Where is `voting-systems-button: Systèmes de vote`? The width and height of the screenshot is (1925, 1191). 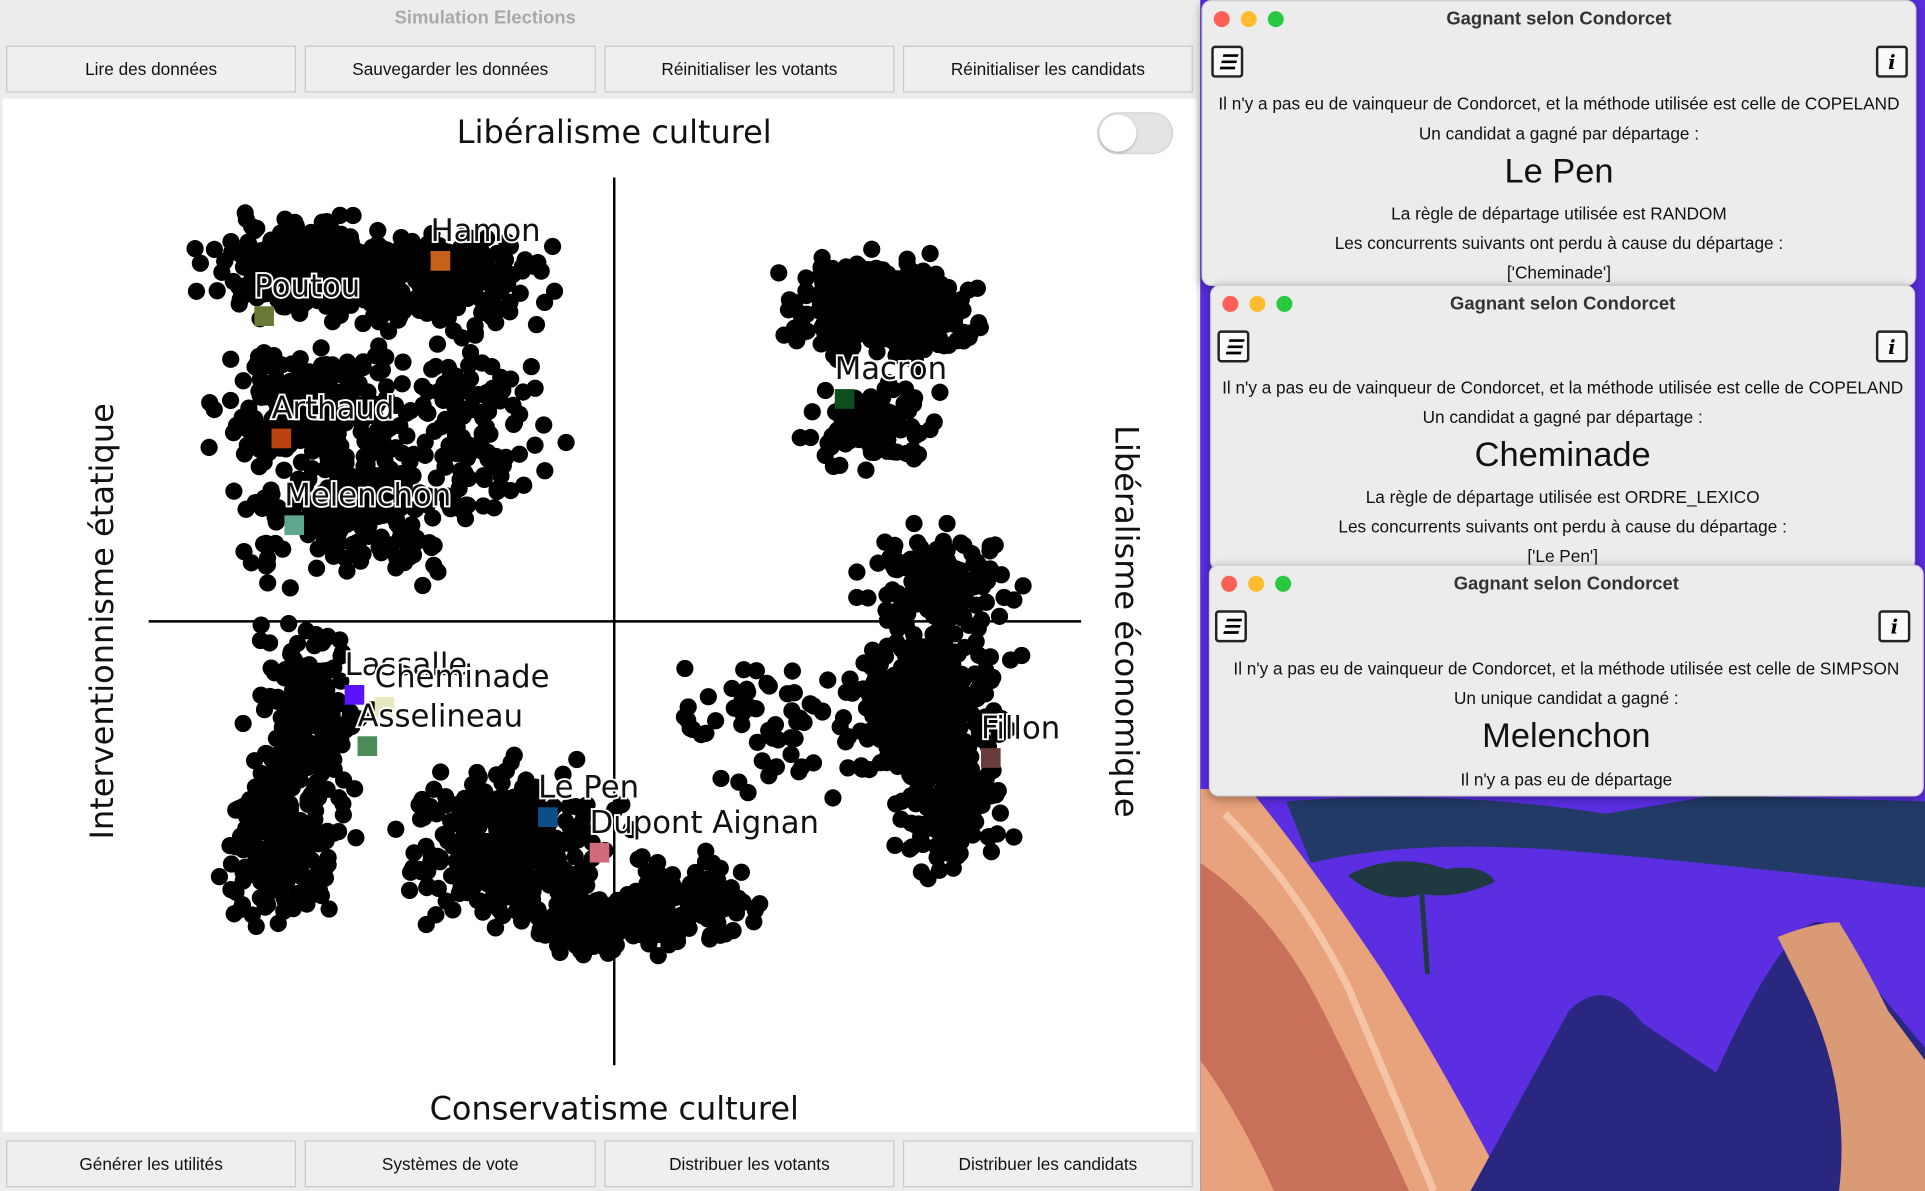
voting-systems-button: Systèmes de vote is located at coordinates (450, 1164).